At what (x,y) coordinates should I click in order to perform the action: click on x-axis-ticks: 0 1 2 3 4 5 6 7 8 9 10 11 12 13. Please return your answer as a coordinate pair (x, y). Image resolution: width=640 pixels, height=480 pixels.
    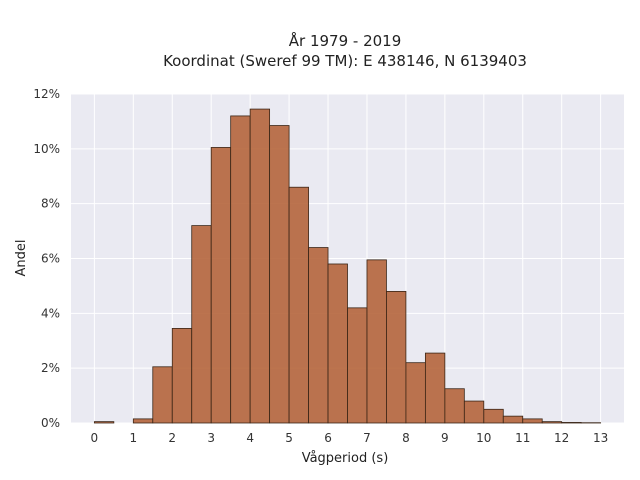
    Looking at the image, I should click on (350, 438).